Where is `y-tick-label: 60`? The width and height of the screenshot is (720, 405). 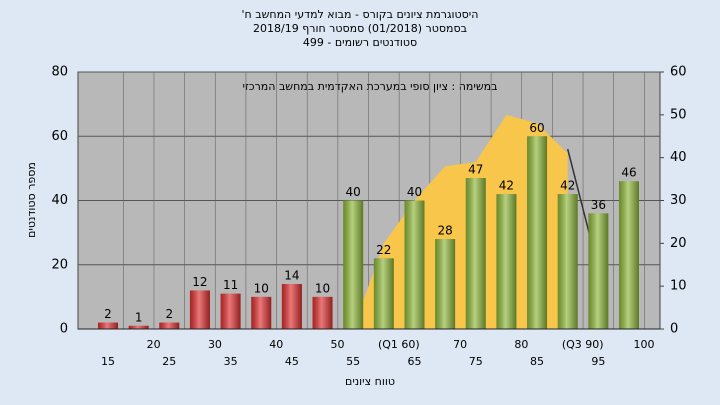 y-tick-label: 60 is located at coordinates (59, 136).